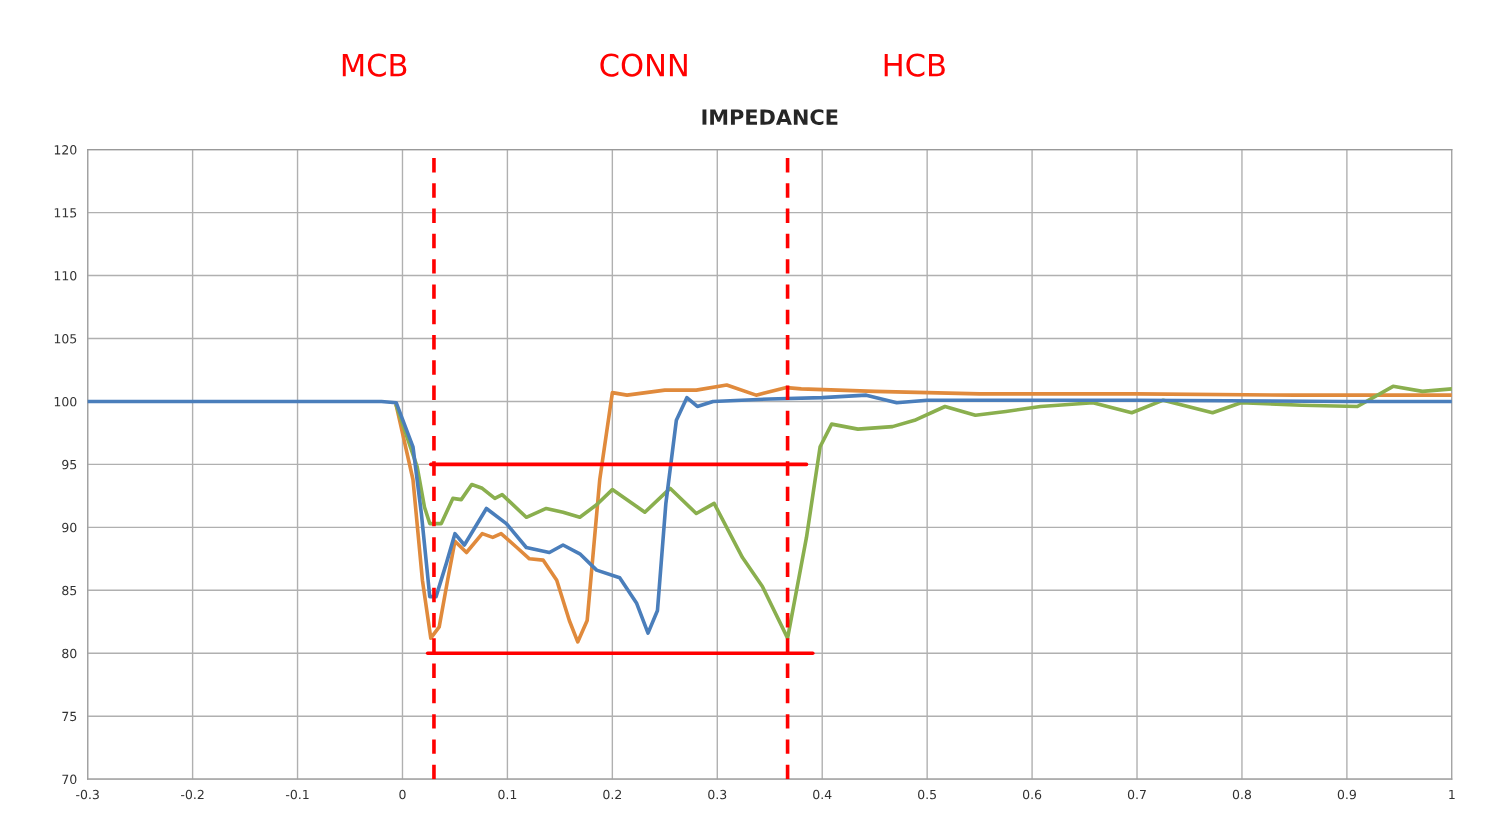  Describe the element at coordinates (717, 794) in the screenshot. I see `x-tick-label: 0.3` at that location.